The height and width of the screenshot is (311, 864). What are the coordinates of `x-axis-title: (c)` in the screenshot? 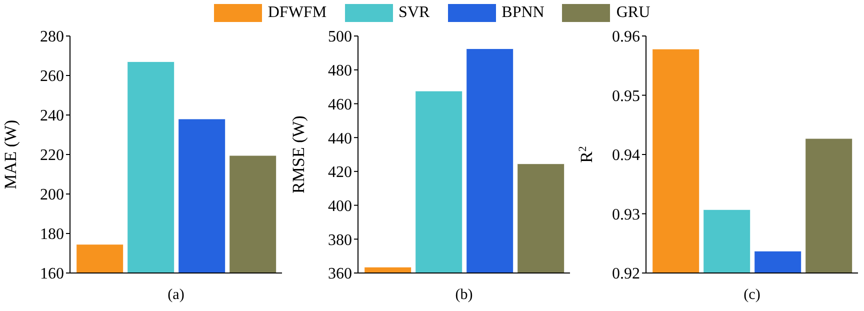 It's located at (752, 295).